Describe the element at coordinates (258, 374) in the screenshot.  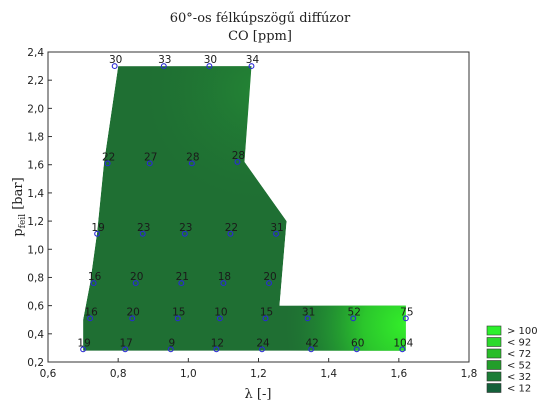
I see `x-tick-label: 1,2` at that location.